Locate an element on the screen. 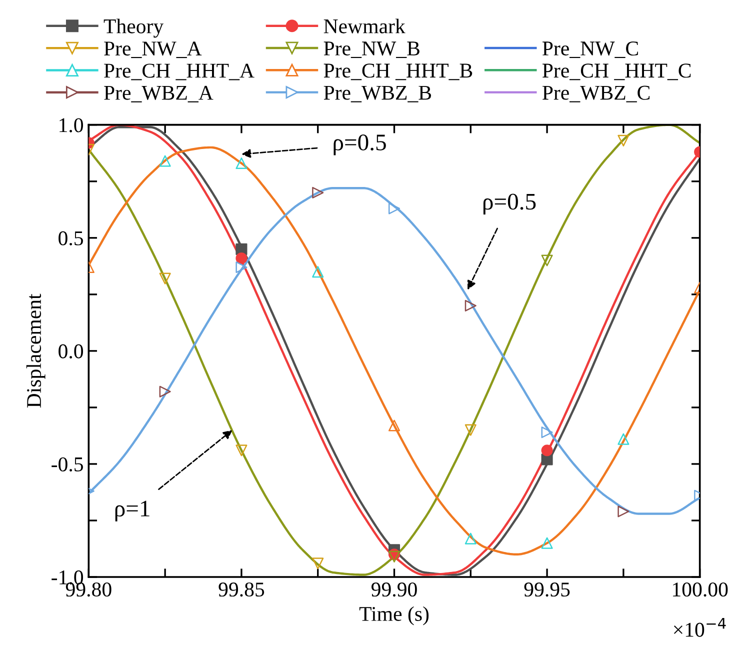 This screenshot has width=739, height=664. x-tick-label: 99.90 is located at coordinates (394, 589).